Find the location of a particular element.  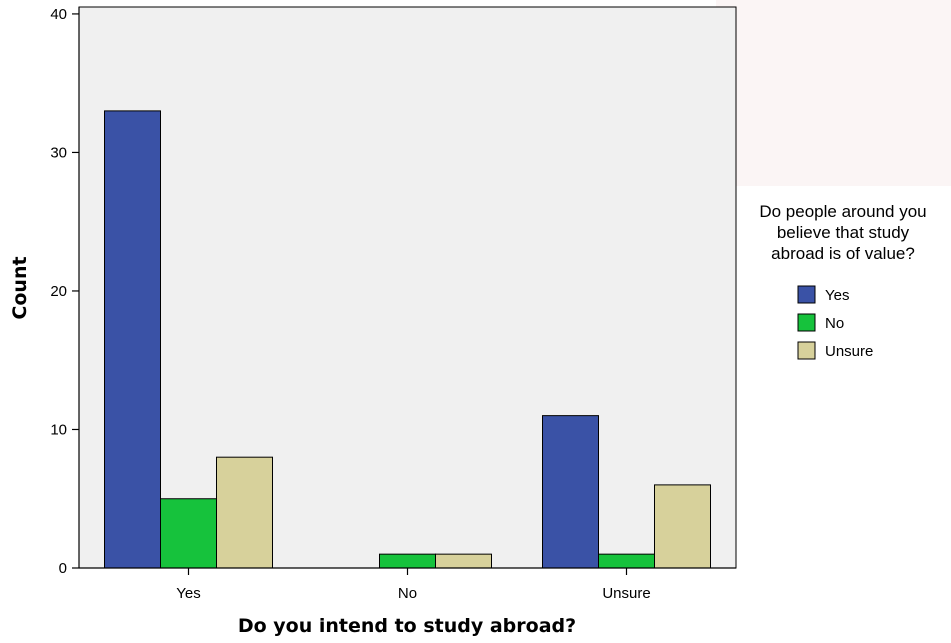

legend-title-line-2: believe that study is located at coordinates (843, 232).